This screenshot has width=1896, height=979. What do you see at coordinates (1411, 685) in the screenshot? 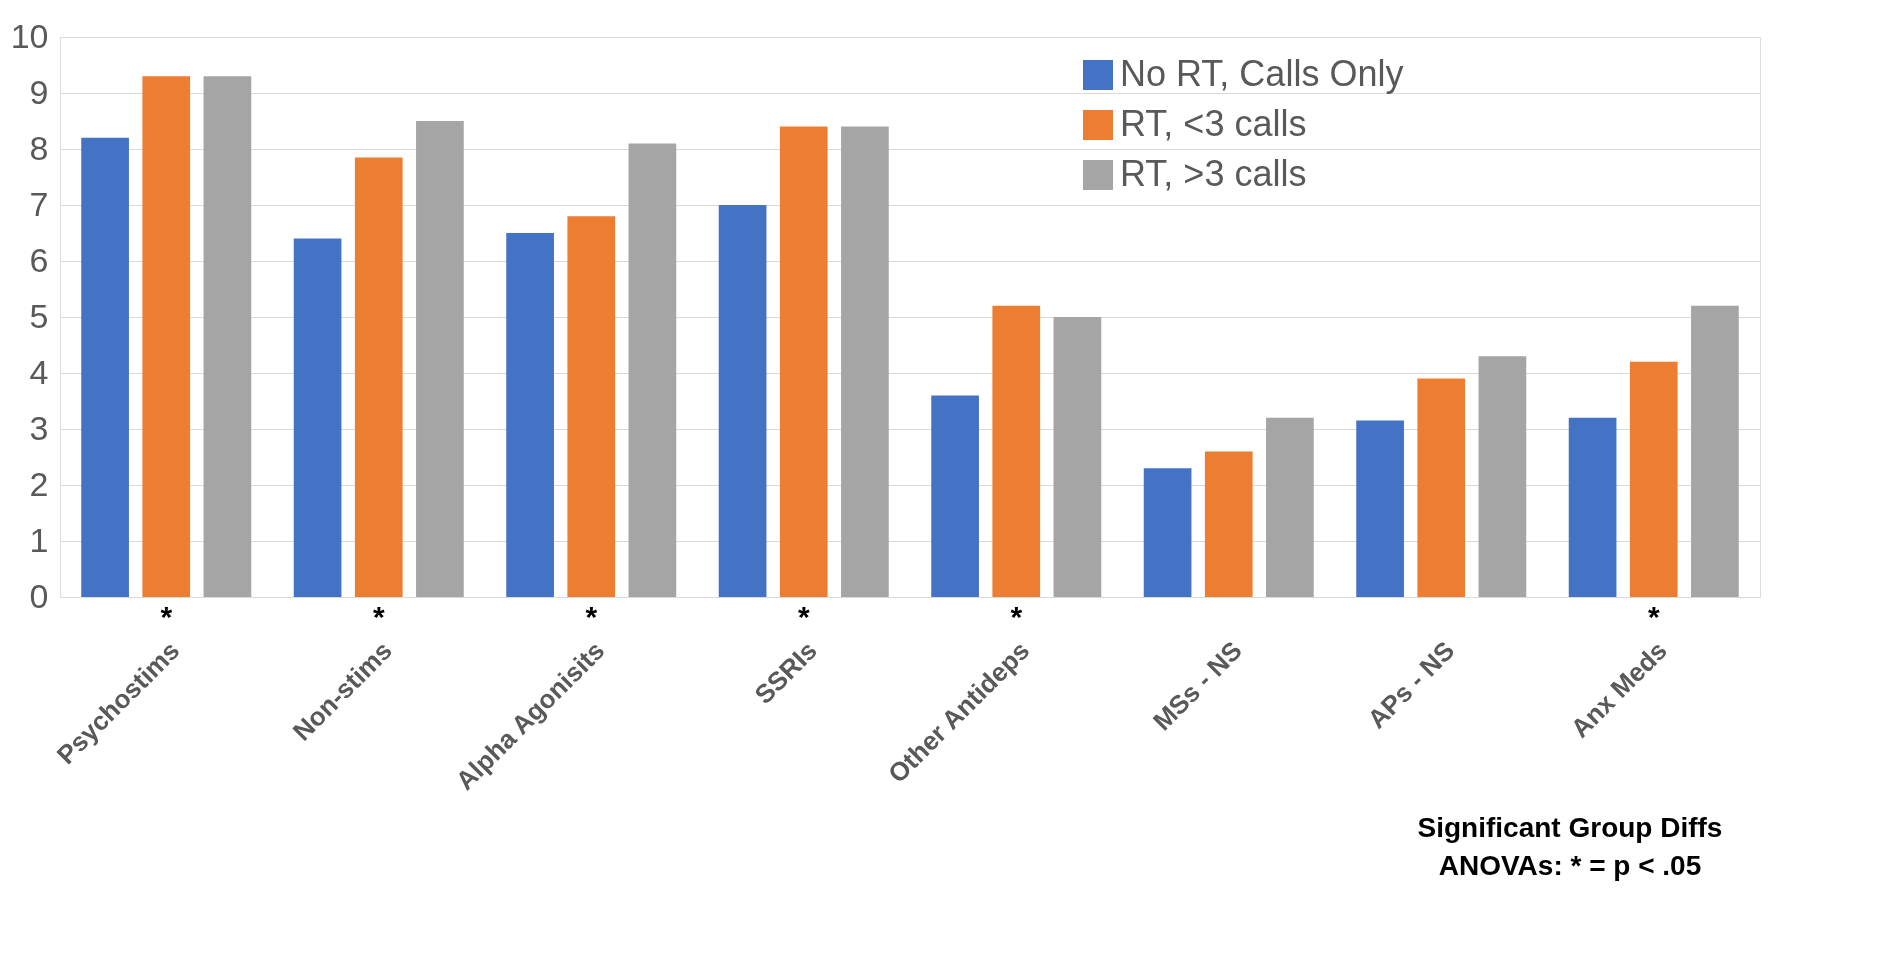
I see `x-tick-label: APs - NS` at bounding box center [1411, 685].